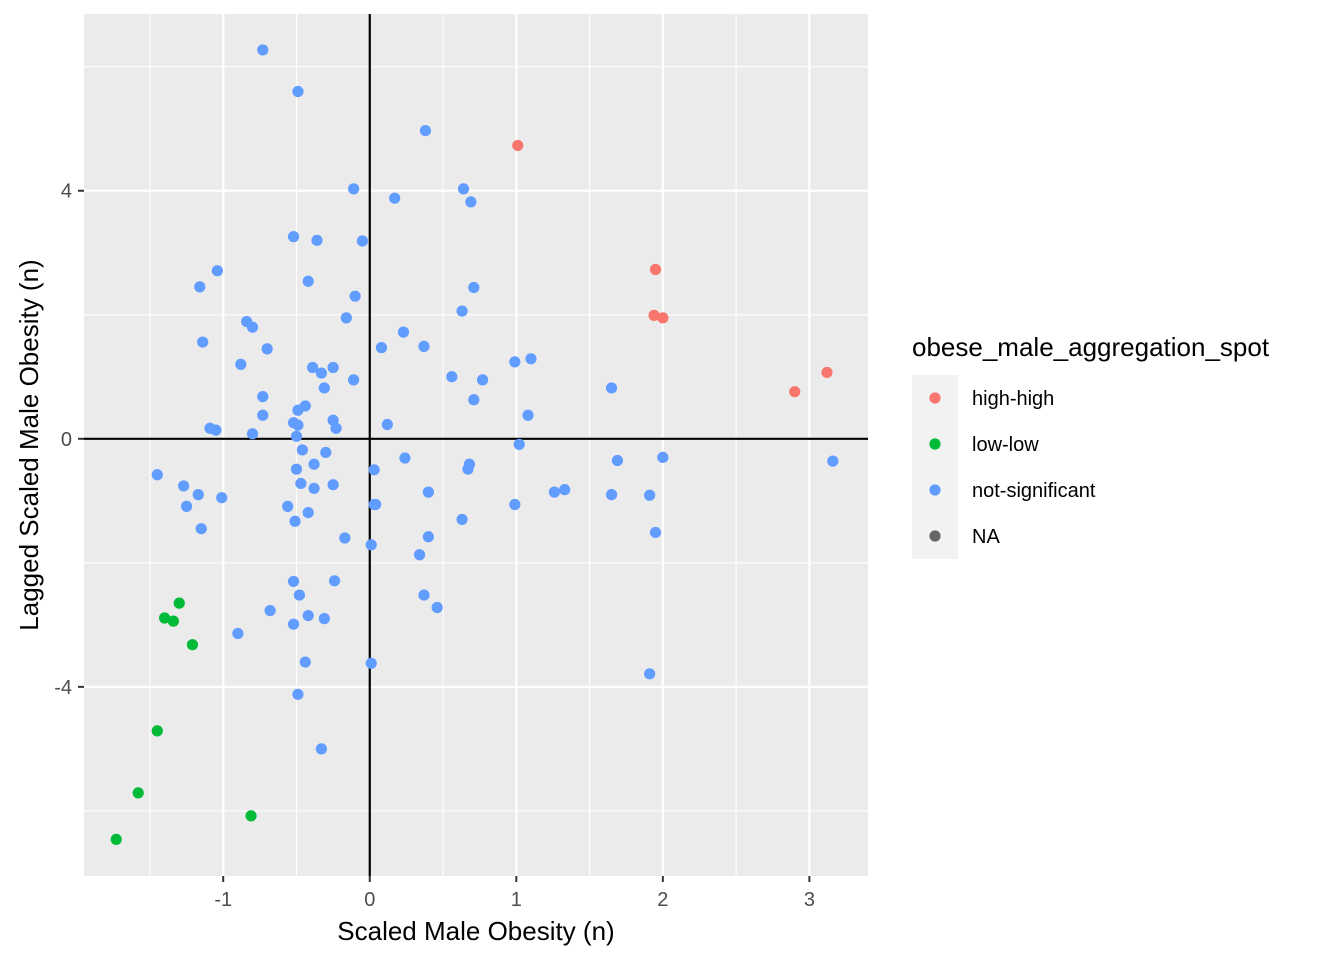  Describe the element at coordinates (935, 536) in the screenshot. I see `legend-key-na` at that location.